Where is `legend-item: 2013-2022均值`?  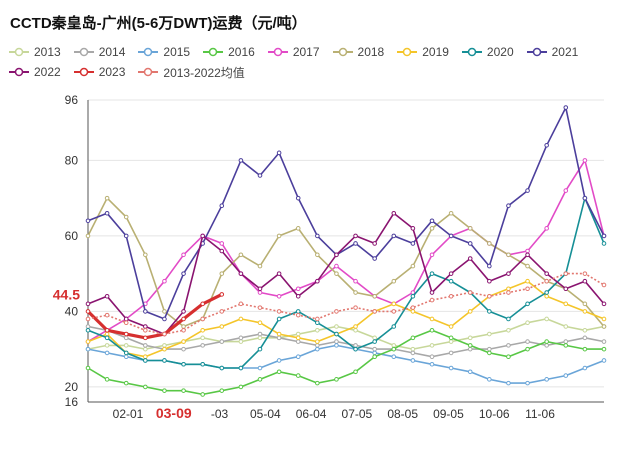
legend-item: 2013-2022均值 is located at coordinates (191, 72).